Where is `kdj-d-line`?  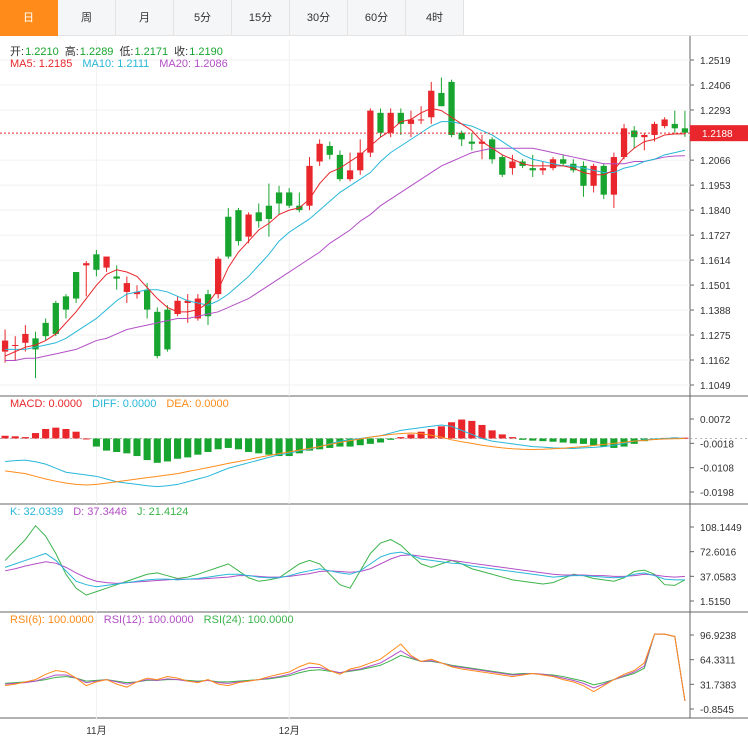 kdj-d-line is located at coordinates (344, 569).